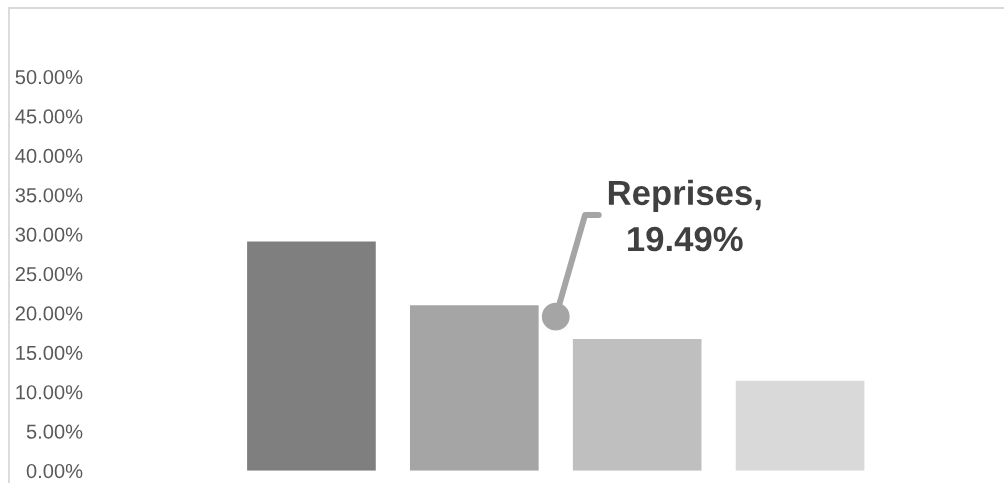 The height and width of the screenshot is (483, 1004). What do you see at coordinates (49, 195) in the screenshot?
I see `y-tick-label: 35.00%` at bounding box center [49, 195].